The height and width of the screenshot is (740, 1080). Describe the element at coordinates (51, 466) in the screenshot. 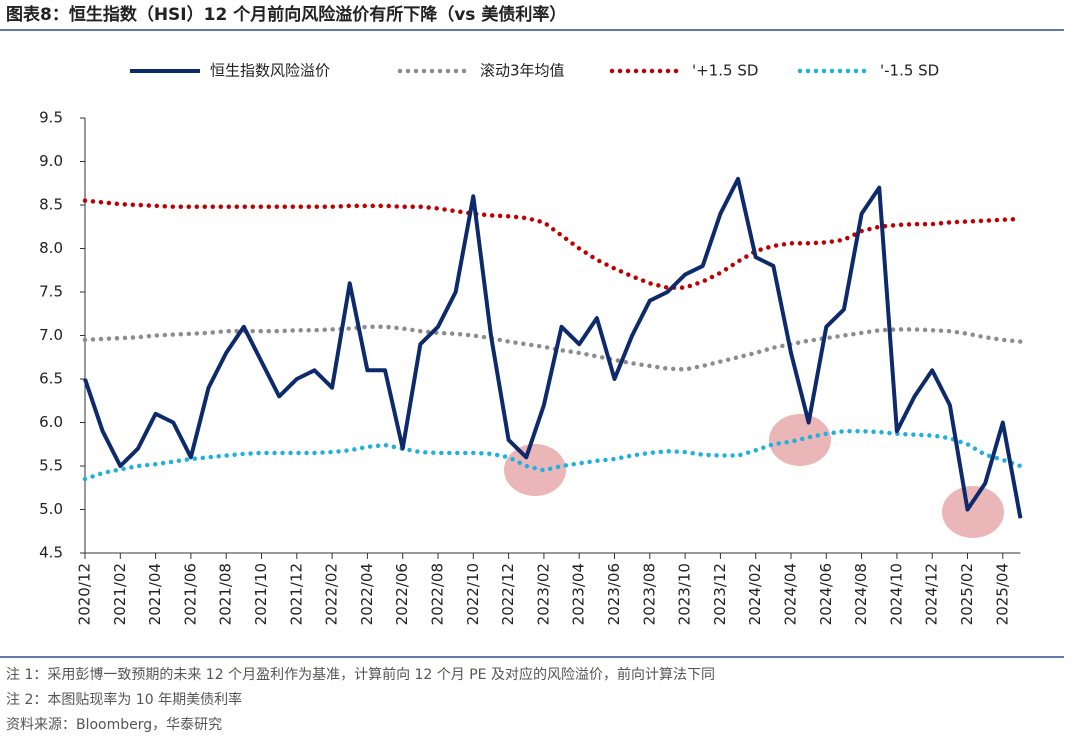

I see `y-tick-label: 5.5` at that location.